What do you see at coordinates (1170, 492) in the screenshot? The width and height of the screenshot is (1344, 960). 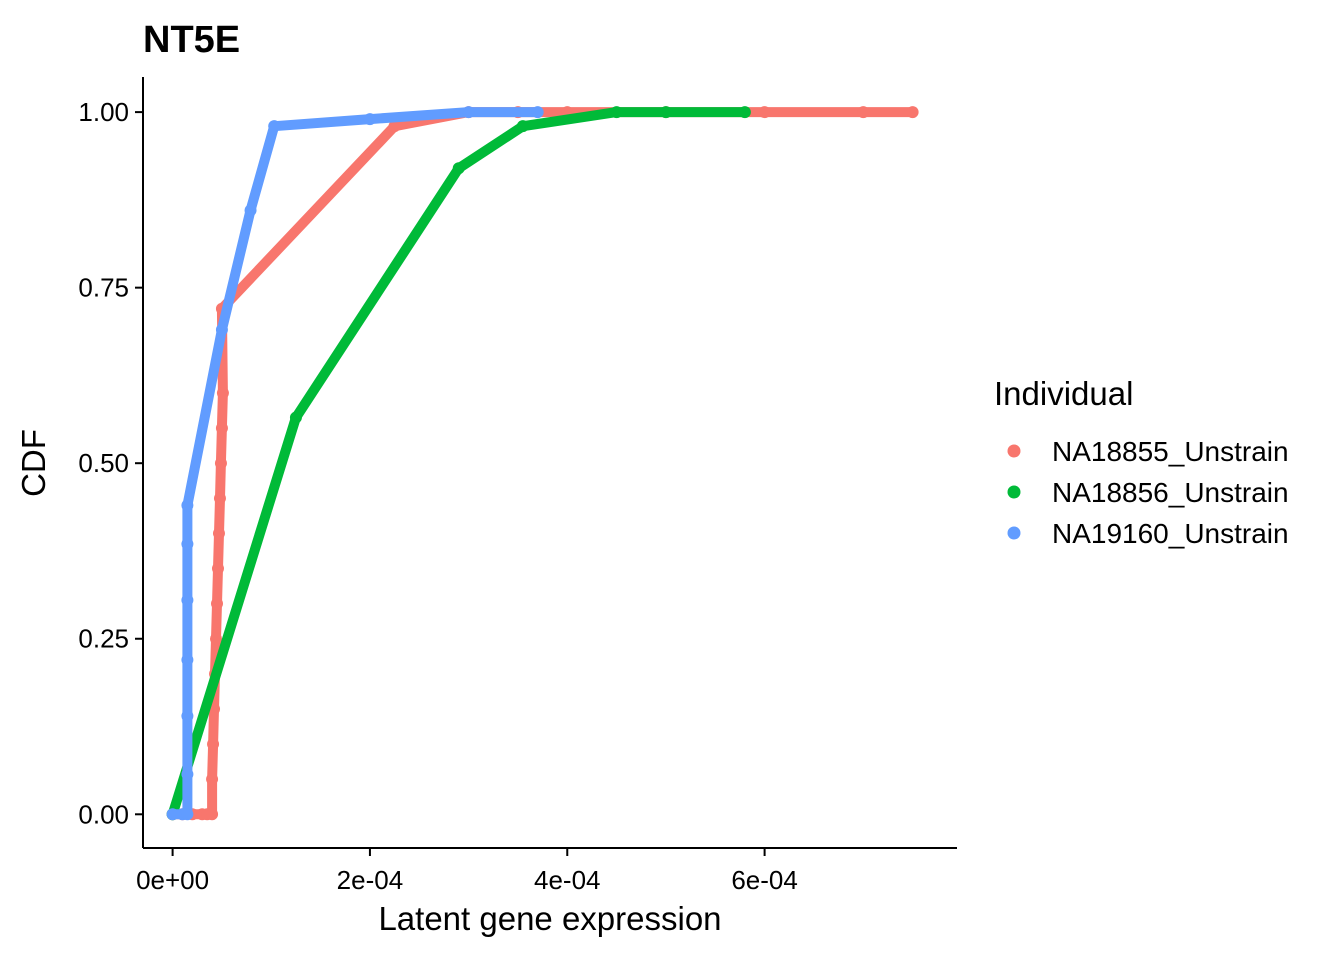 I see `legend-label: NA18856_Unstrain` at bounding box center [1170, 492].